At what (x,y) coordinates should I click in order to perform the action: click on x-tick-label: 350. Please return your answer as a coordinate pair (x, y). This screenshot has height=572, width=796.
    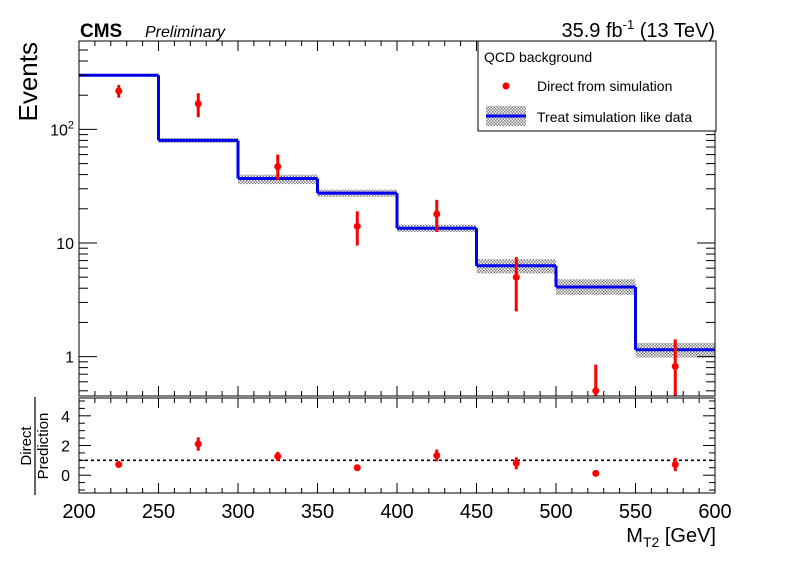
    Looking at the image, I should click on (317, 512).